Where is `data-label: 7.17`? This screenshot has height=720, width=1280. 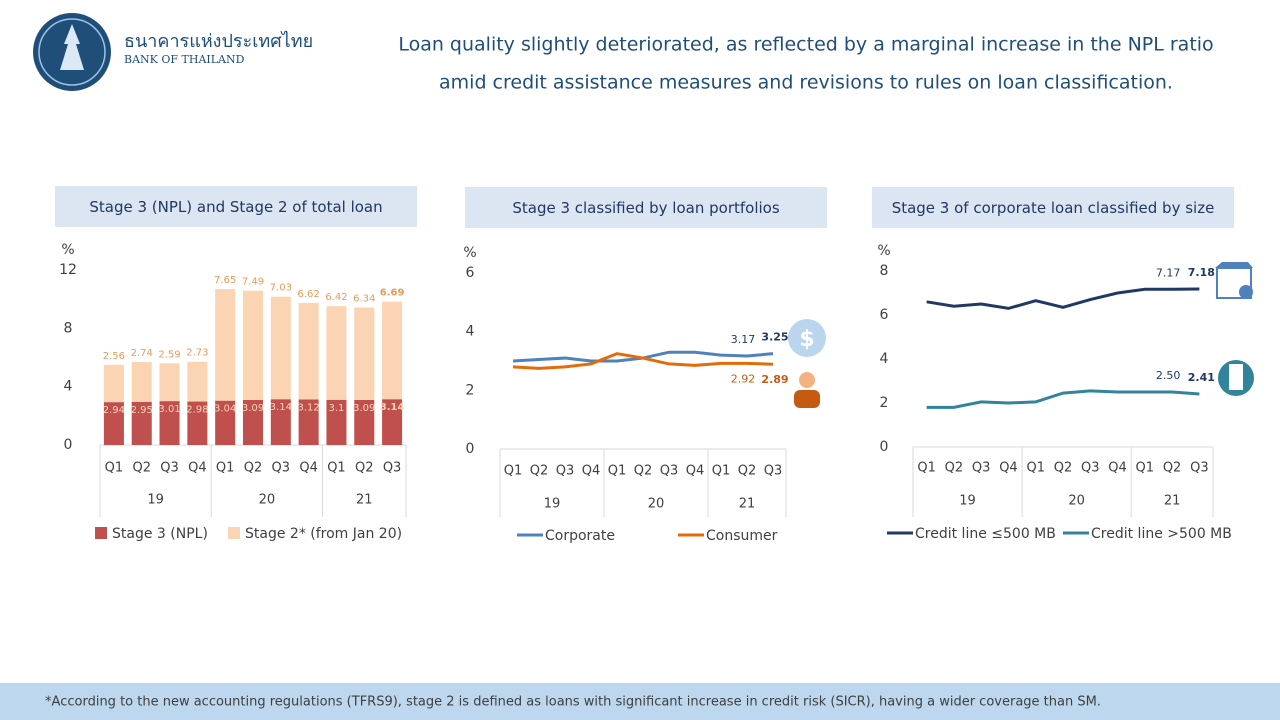 data-label: 7.17 is located at coordinates (1168, 272).